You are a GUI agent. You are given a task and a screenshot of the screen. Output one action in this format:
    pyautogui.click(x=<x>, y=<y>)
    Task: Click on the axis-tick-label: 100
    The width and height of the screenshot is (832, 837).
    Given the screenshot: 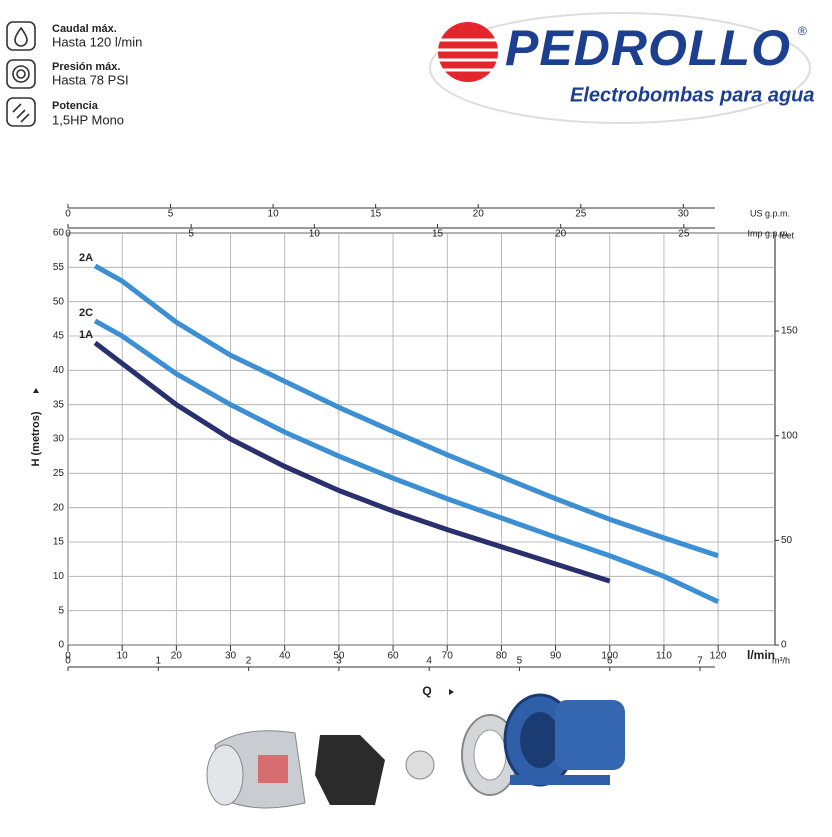 What is the action you would take?
    pyautogui.click(x=789, y=435)
    